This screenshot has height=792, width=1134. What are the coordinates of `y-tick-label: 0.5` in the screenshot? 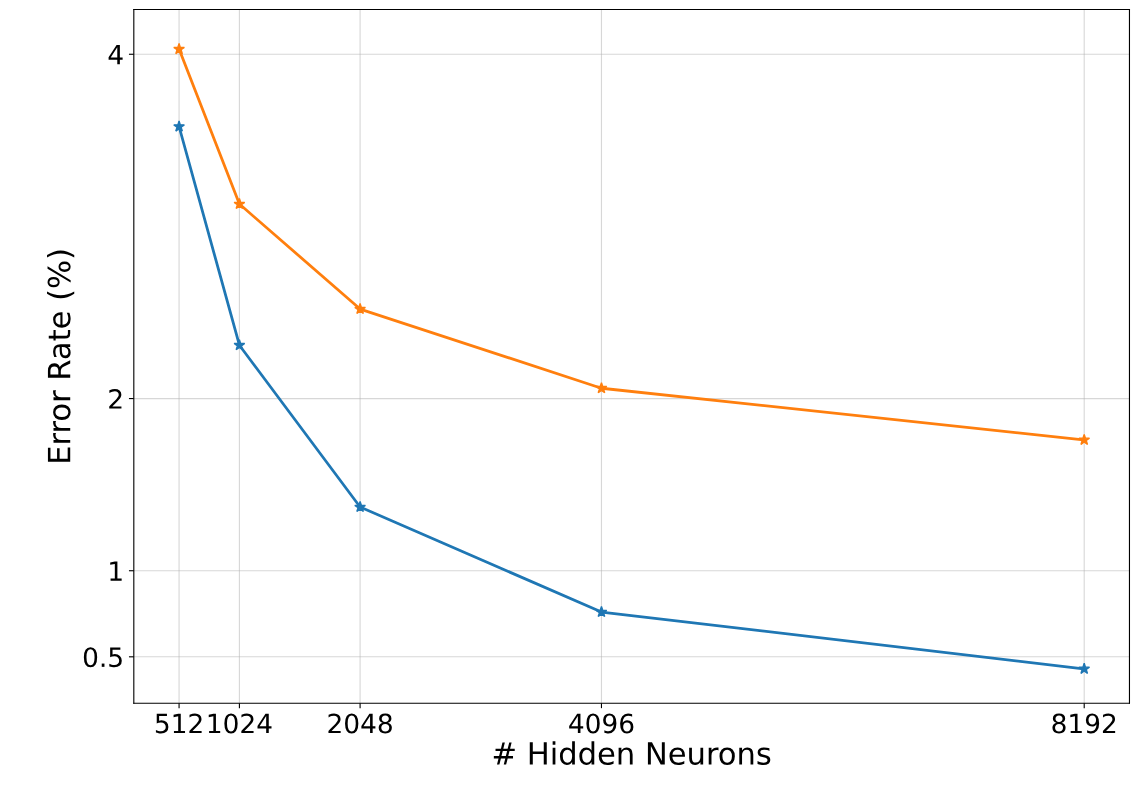 It's located at (102, 657).